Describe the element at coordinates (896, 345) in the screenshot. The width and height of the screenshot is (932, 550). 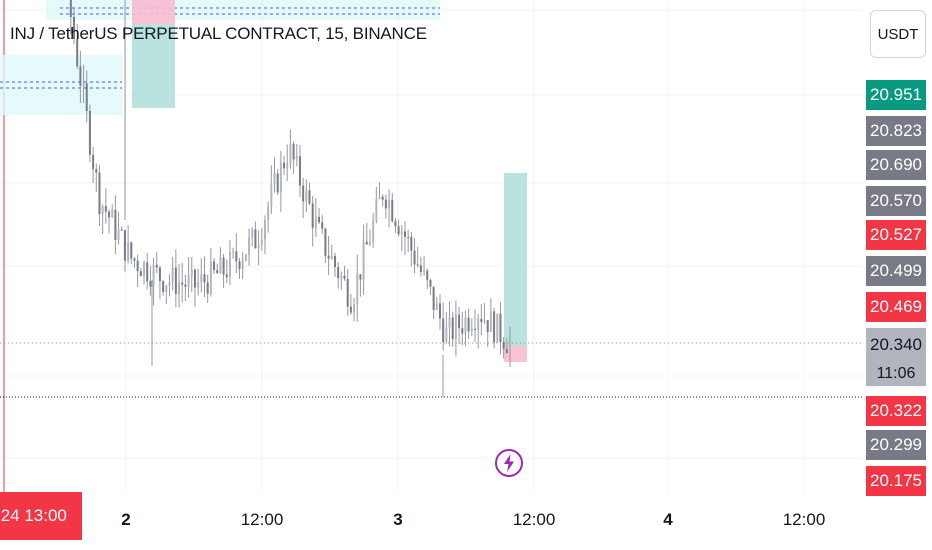
I see `price-label: 20.340` at that location.